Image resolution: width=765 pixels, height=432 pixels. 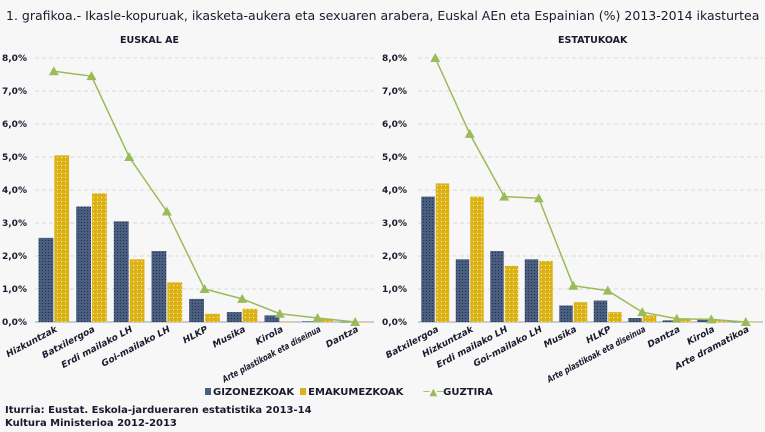 What do you see at coordinates (196, 336) in the screenshot?
I see `x-category-label: HLKP` at bounding box center [196, 336].